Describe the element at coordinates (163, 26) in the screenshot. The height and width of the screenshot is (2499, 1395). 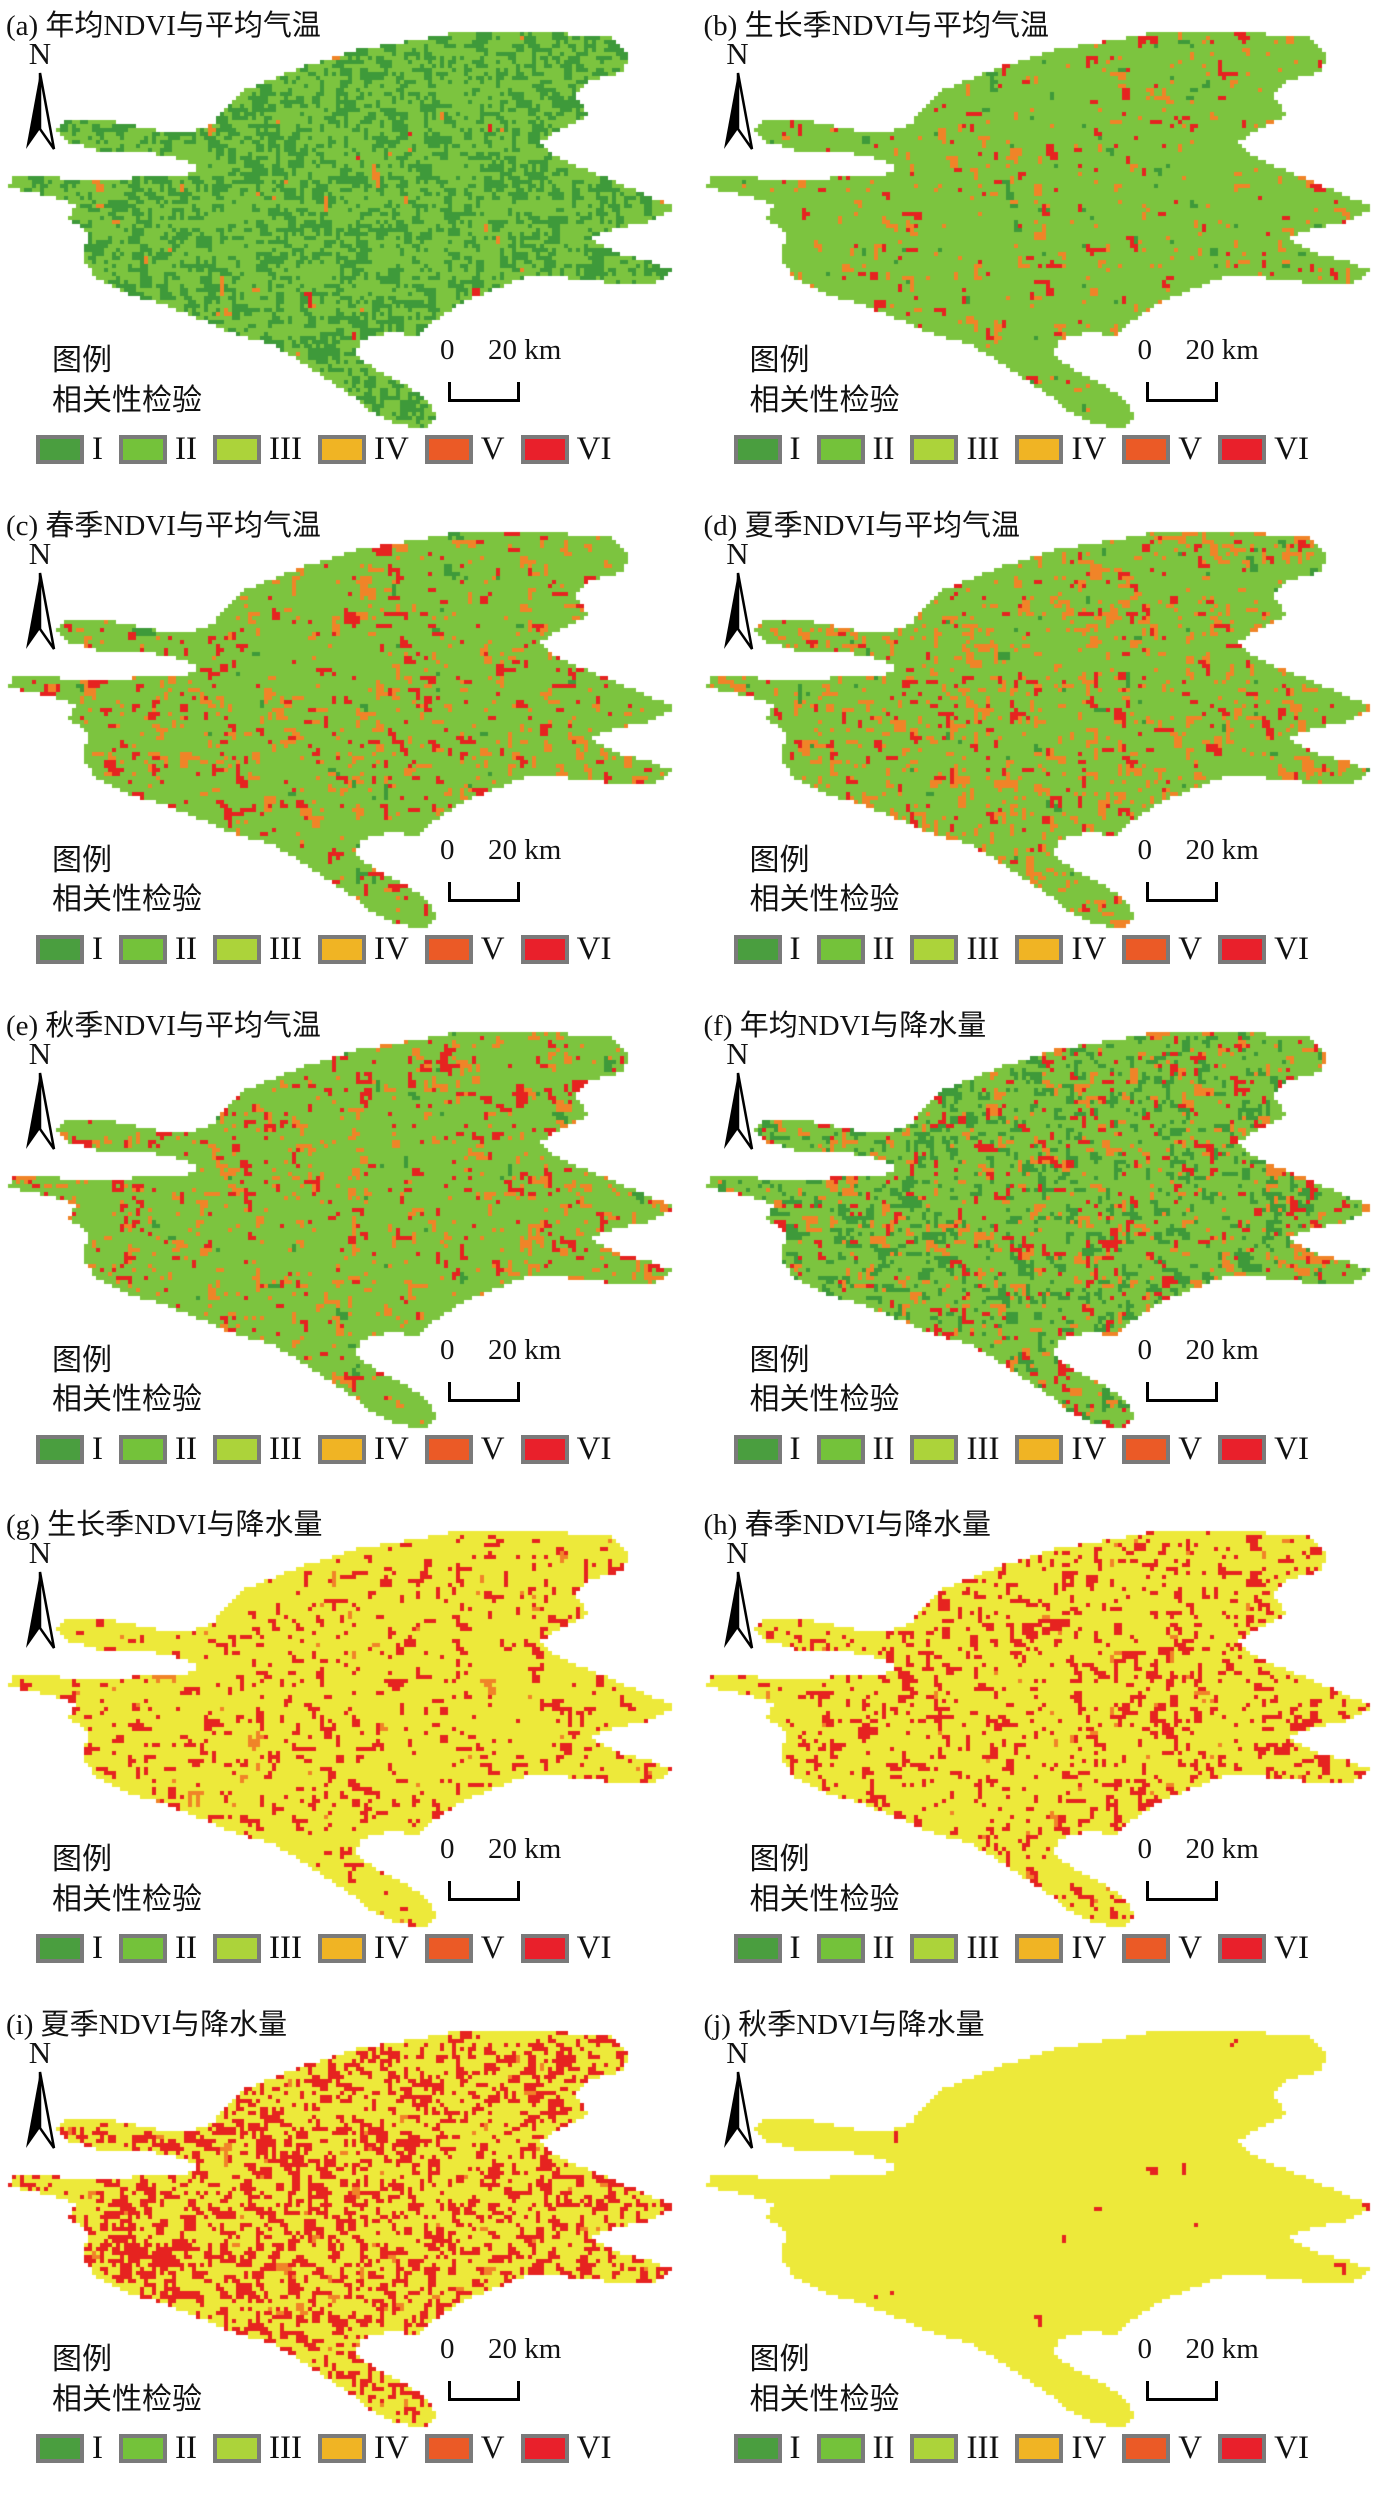
I see `panel-title: (a) 年均NDVI与平均气温` at that location.